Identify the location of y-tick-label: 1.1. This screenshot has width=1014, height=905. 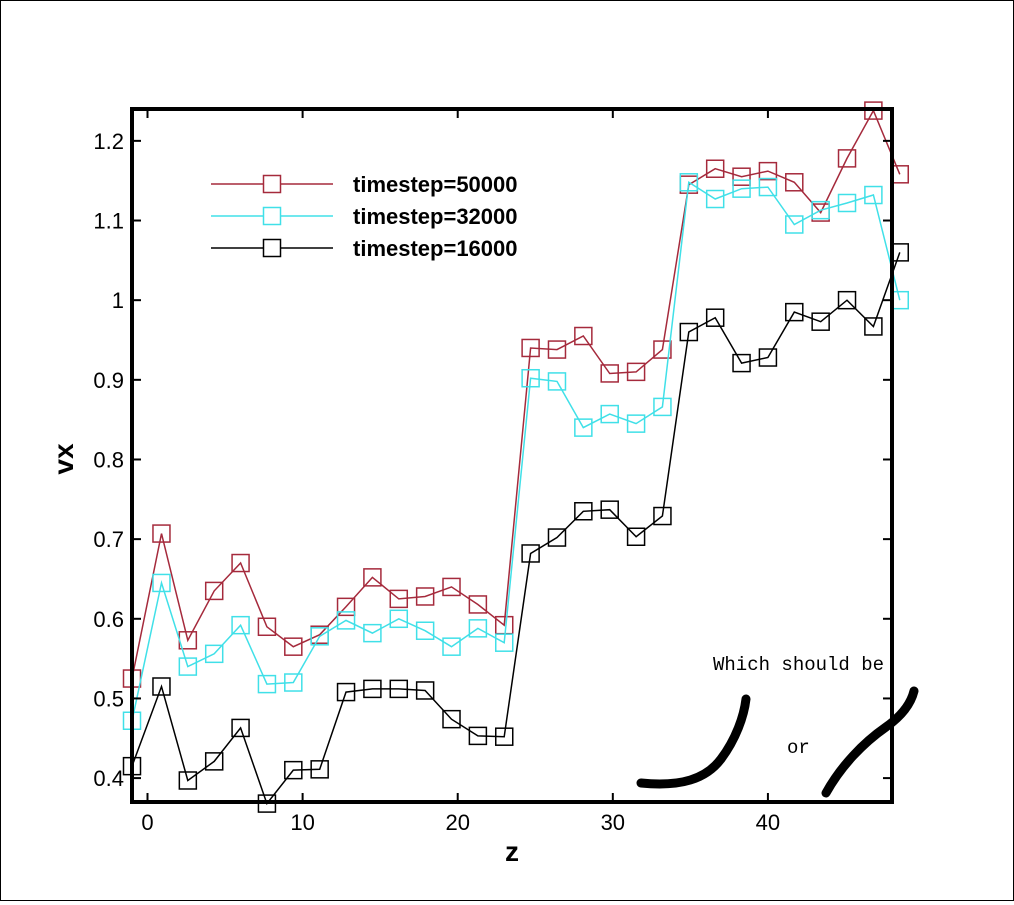
(108, 221).